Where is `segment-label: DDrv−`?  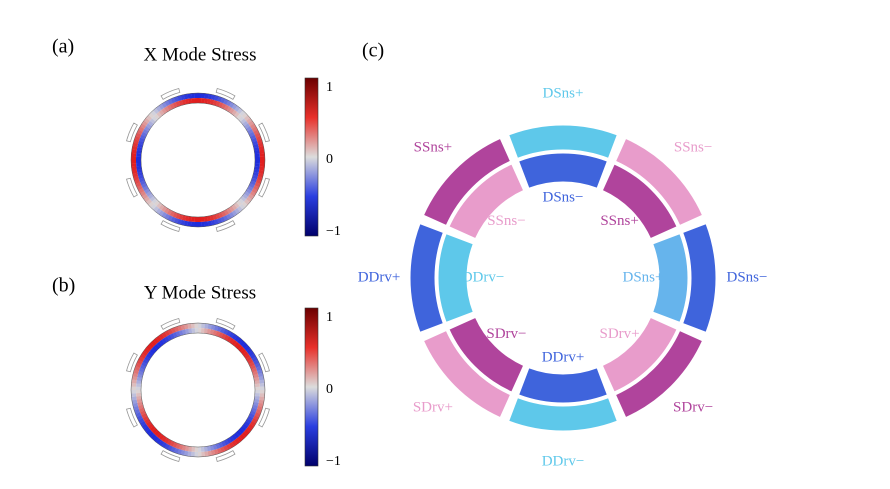 segment-label: DDrv− is located at coordinates (483, 277).